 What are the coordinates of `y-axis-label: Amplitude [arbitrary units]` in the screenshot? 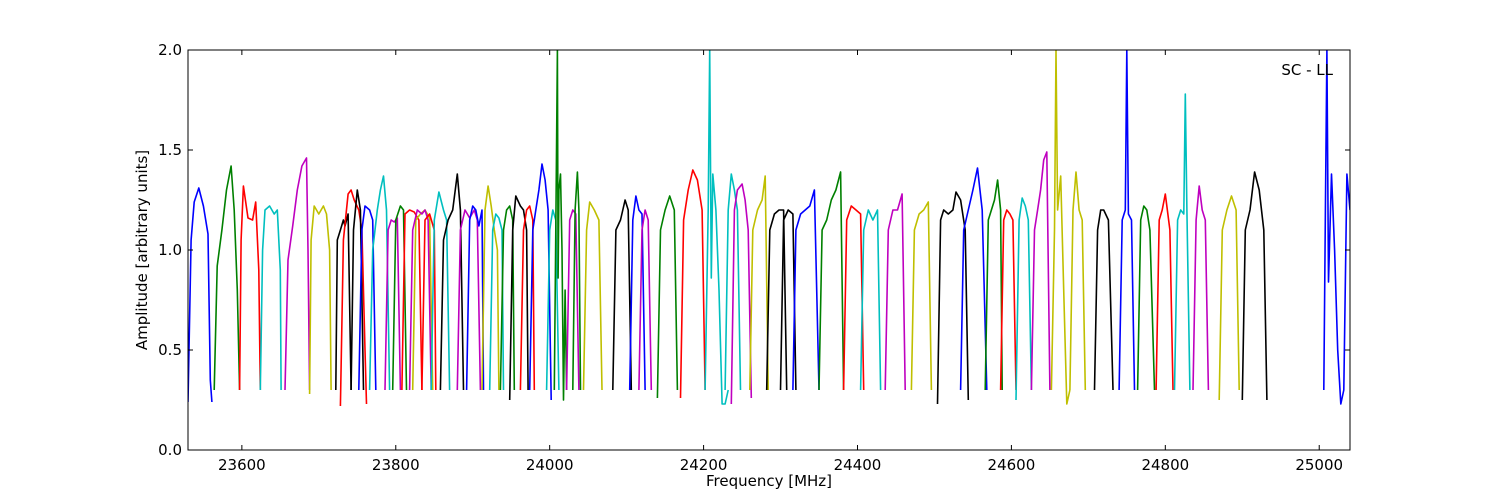 It's located at (142, 250).